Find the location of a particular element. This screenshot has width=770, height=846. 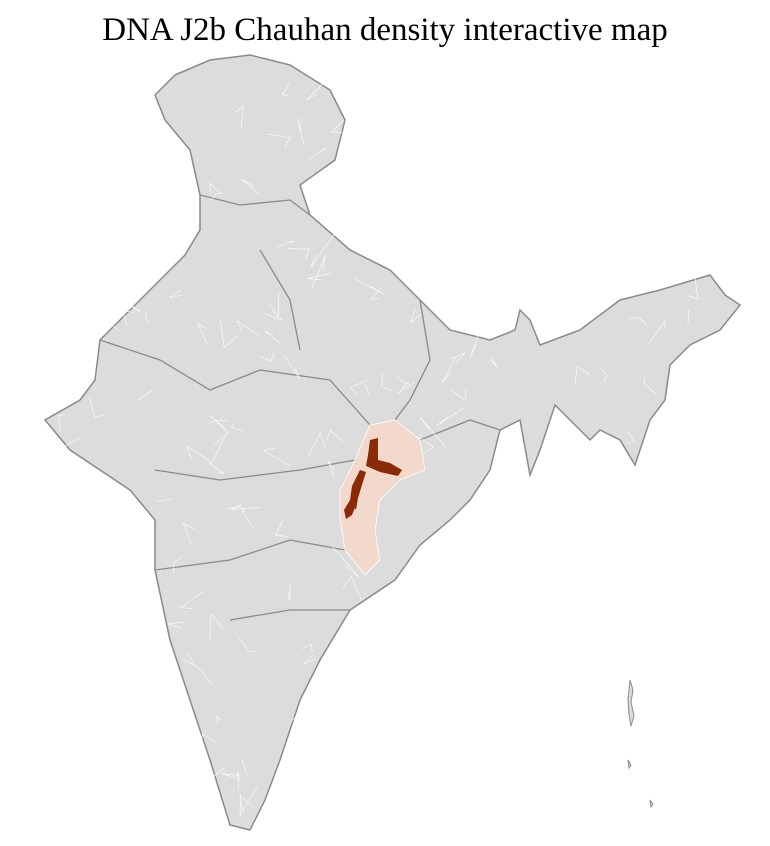

andaman-islands is located at coordinates (640, 744).